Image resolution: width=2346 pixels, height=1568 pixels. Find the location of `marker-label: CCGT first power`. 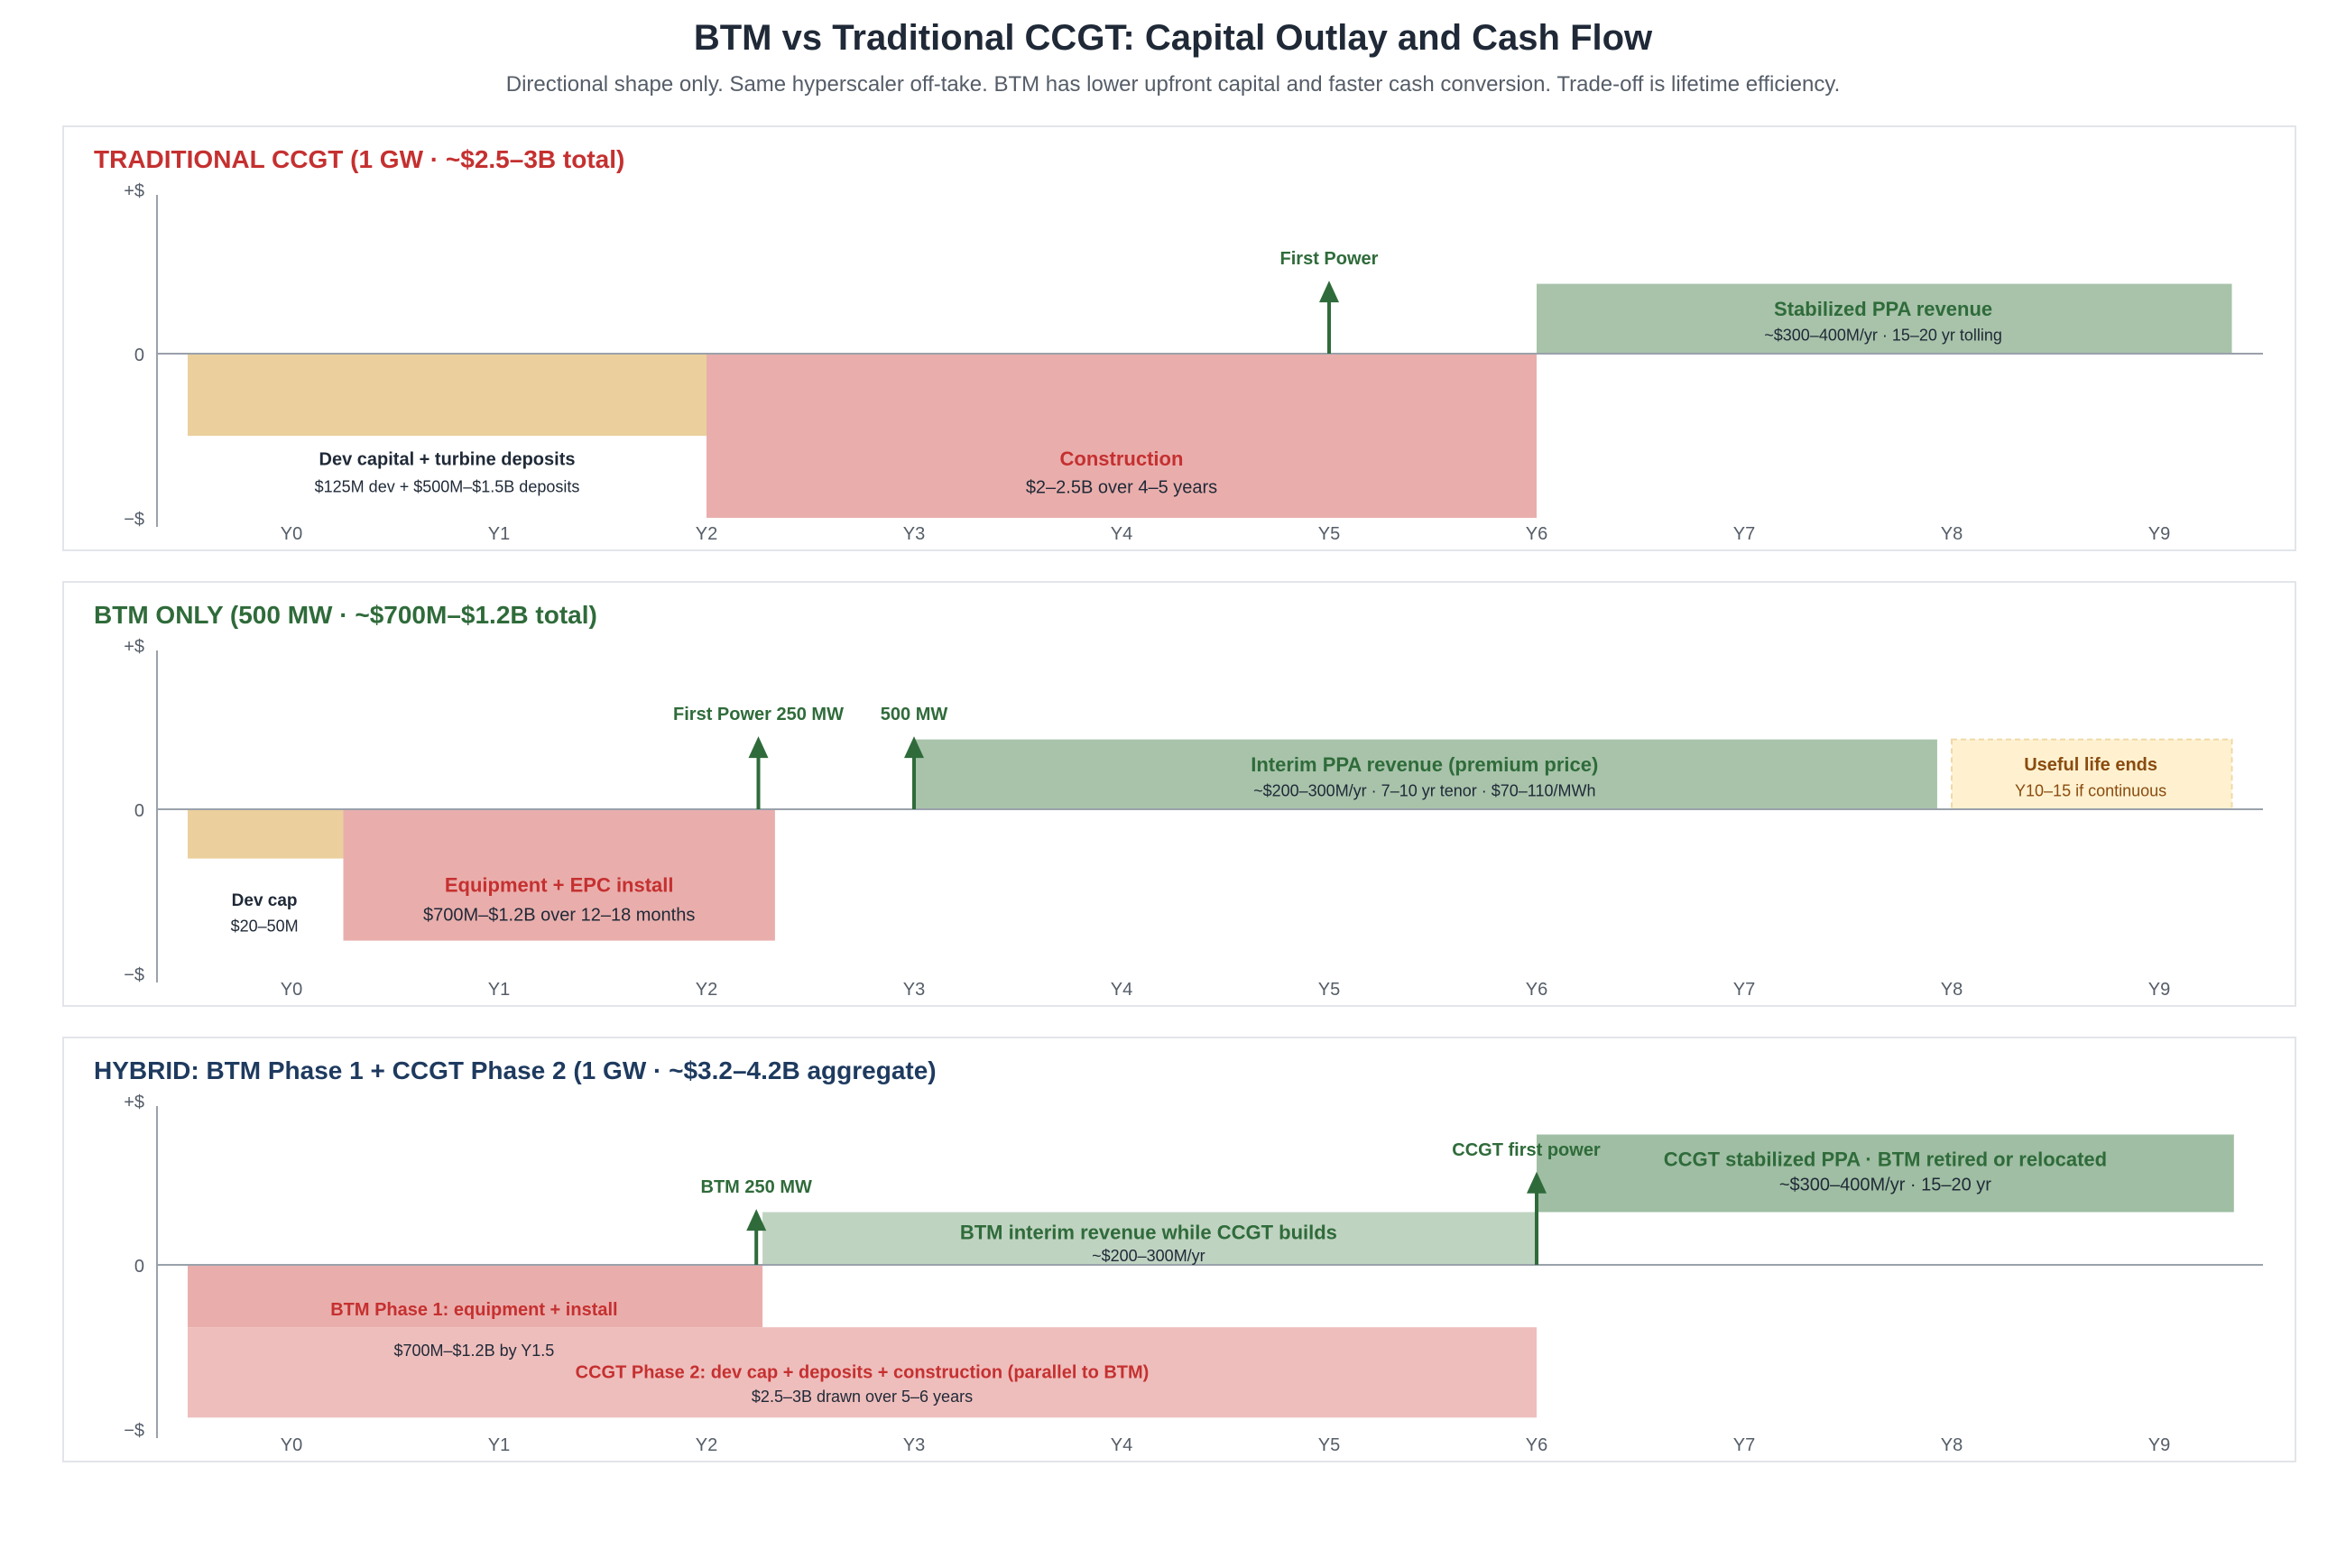

marker-label: CCGT first power is located at coordinates (1526, 1150).